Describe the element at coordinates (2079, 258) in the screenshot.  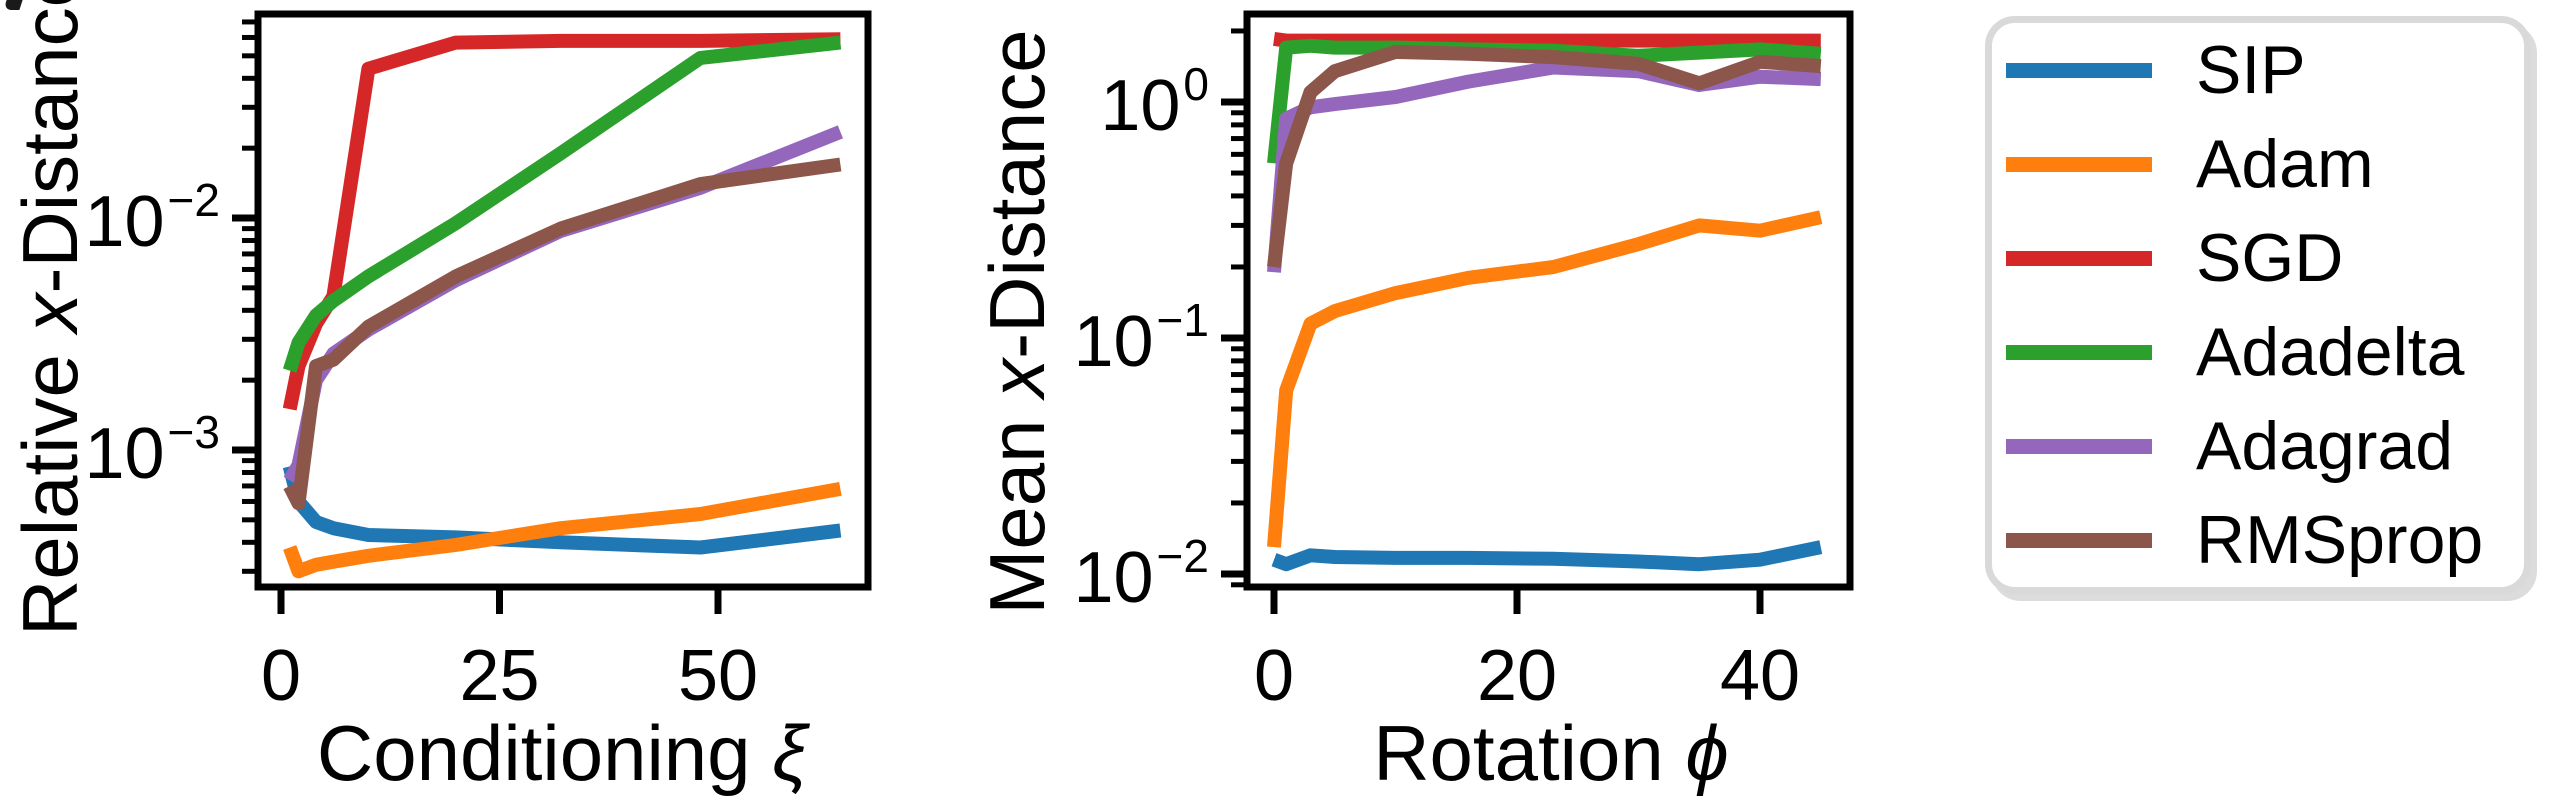
I see `legend-swatch-sgd` at that location.